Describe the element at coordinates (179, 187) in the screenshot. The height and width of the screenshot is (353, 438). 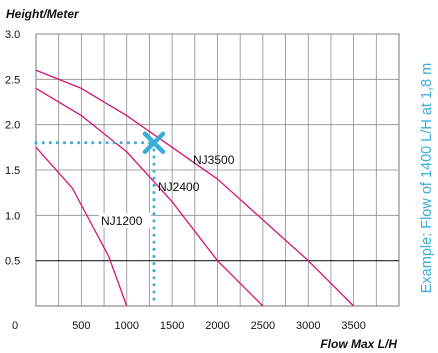
I see `series-label-nj2400: NJ2400` at that location.